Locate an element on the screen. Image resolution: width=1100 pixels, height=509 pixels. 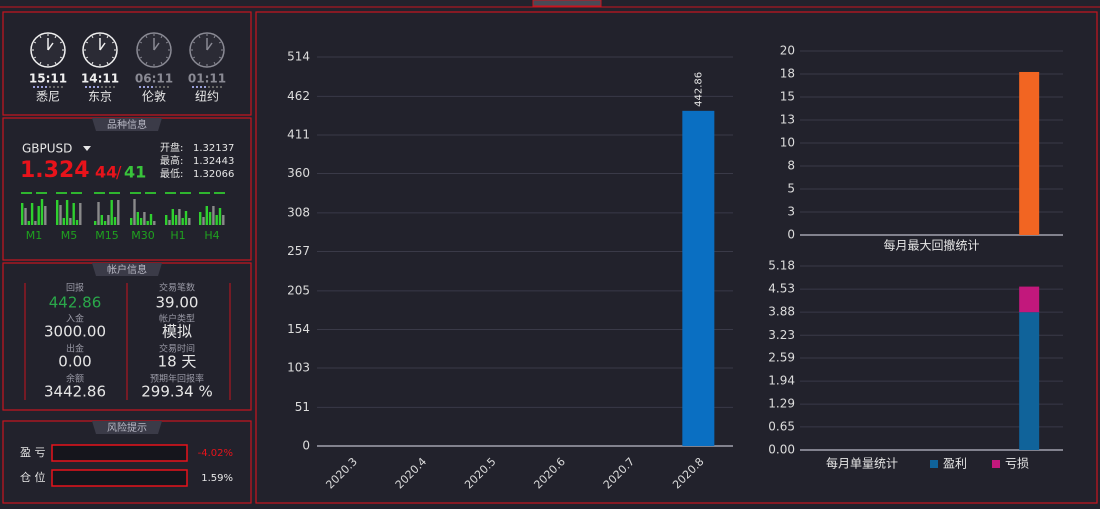
y-tick-label: 103 is located at coordinates (298, 368).